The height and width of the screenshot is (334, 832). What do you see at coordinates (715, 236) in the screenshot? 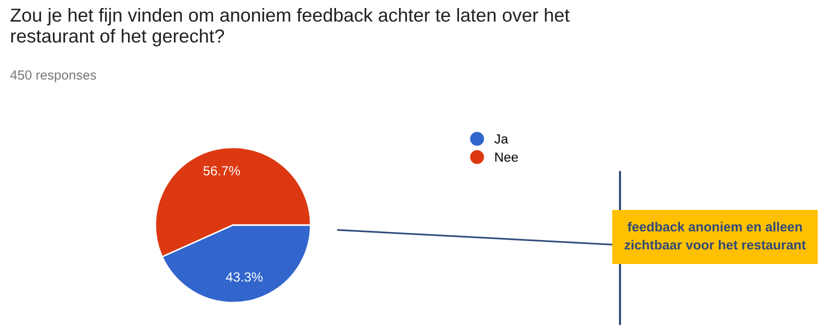
I see `text: feedback anoniem en alleen zichtbaar voor het restaurant` at bounding box center [715, 236].